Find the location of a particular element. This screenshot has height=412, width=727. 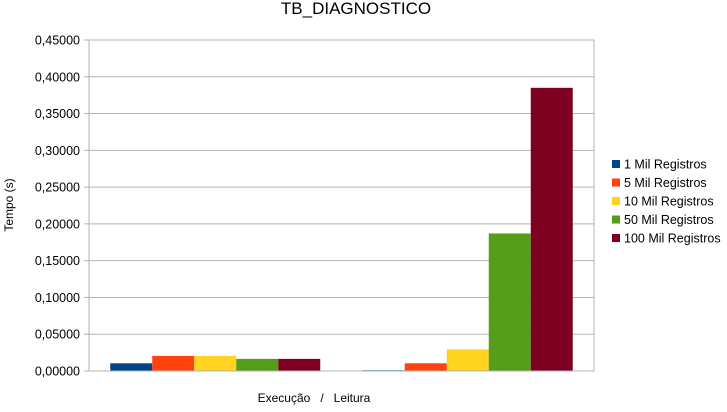

legend-entry: 50 Mil Registros is located at coordinates (669, 220).